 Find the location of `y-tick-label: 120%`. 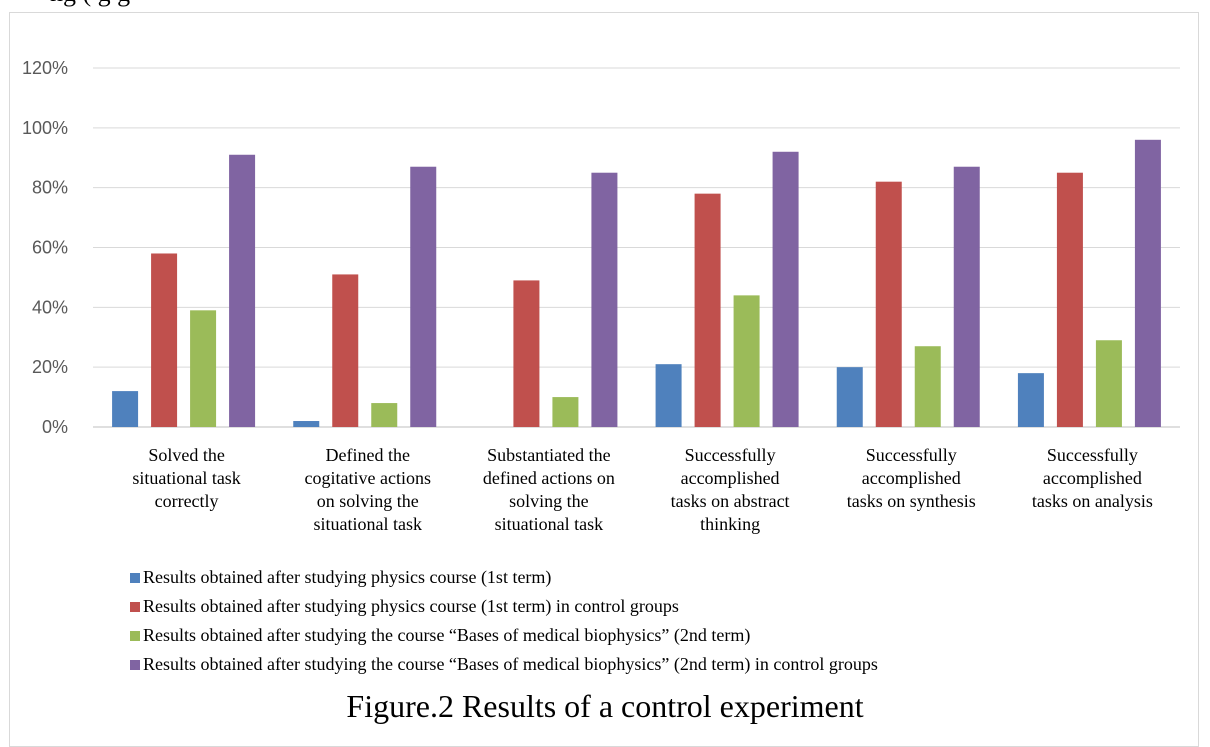

y-tick-label: 120% is located at coordinates (45, 68).